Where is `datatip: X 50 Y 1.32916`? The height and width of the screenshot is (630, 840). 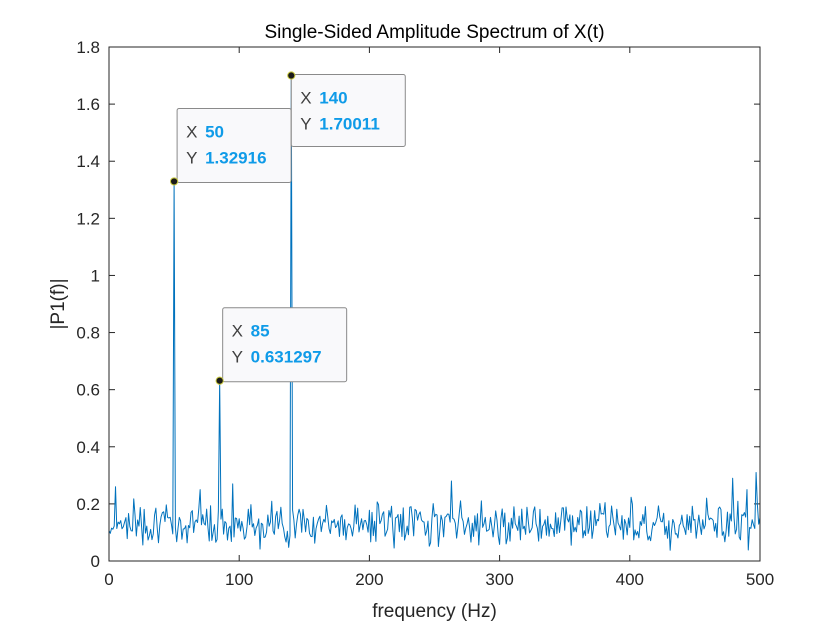 datatip: X 50 Y 1.32916 is located at coordinates (231, 146).